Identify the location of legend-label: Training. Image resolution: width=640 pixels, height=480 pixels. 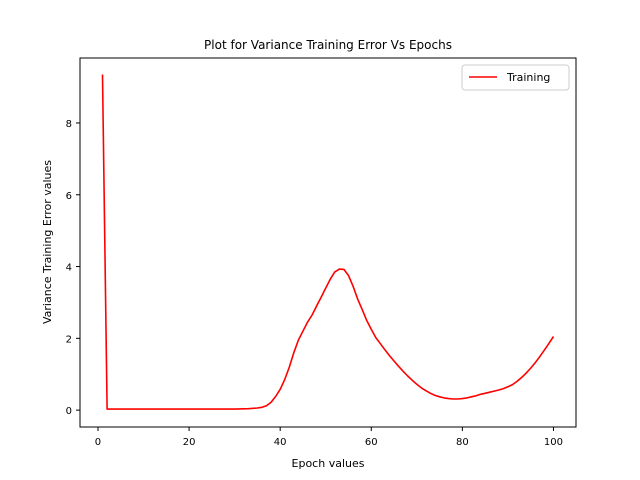
(528, 77).